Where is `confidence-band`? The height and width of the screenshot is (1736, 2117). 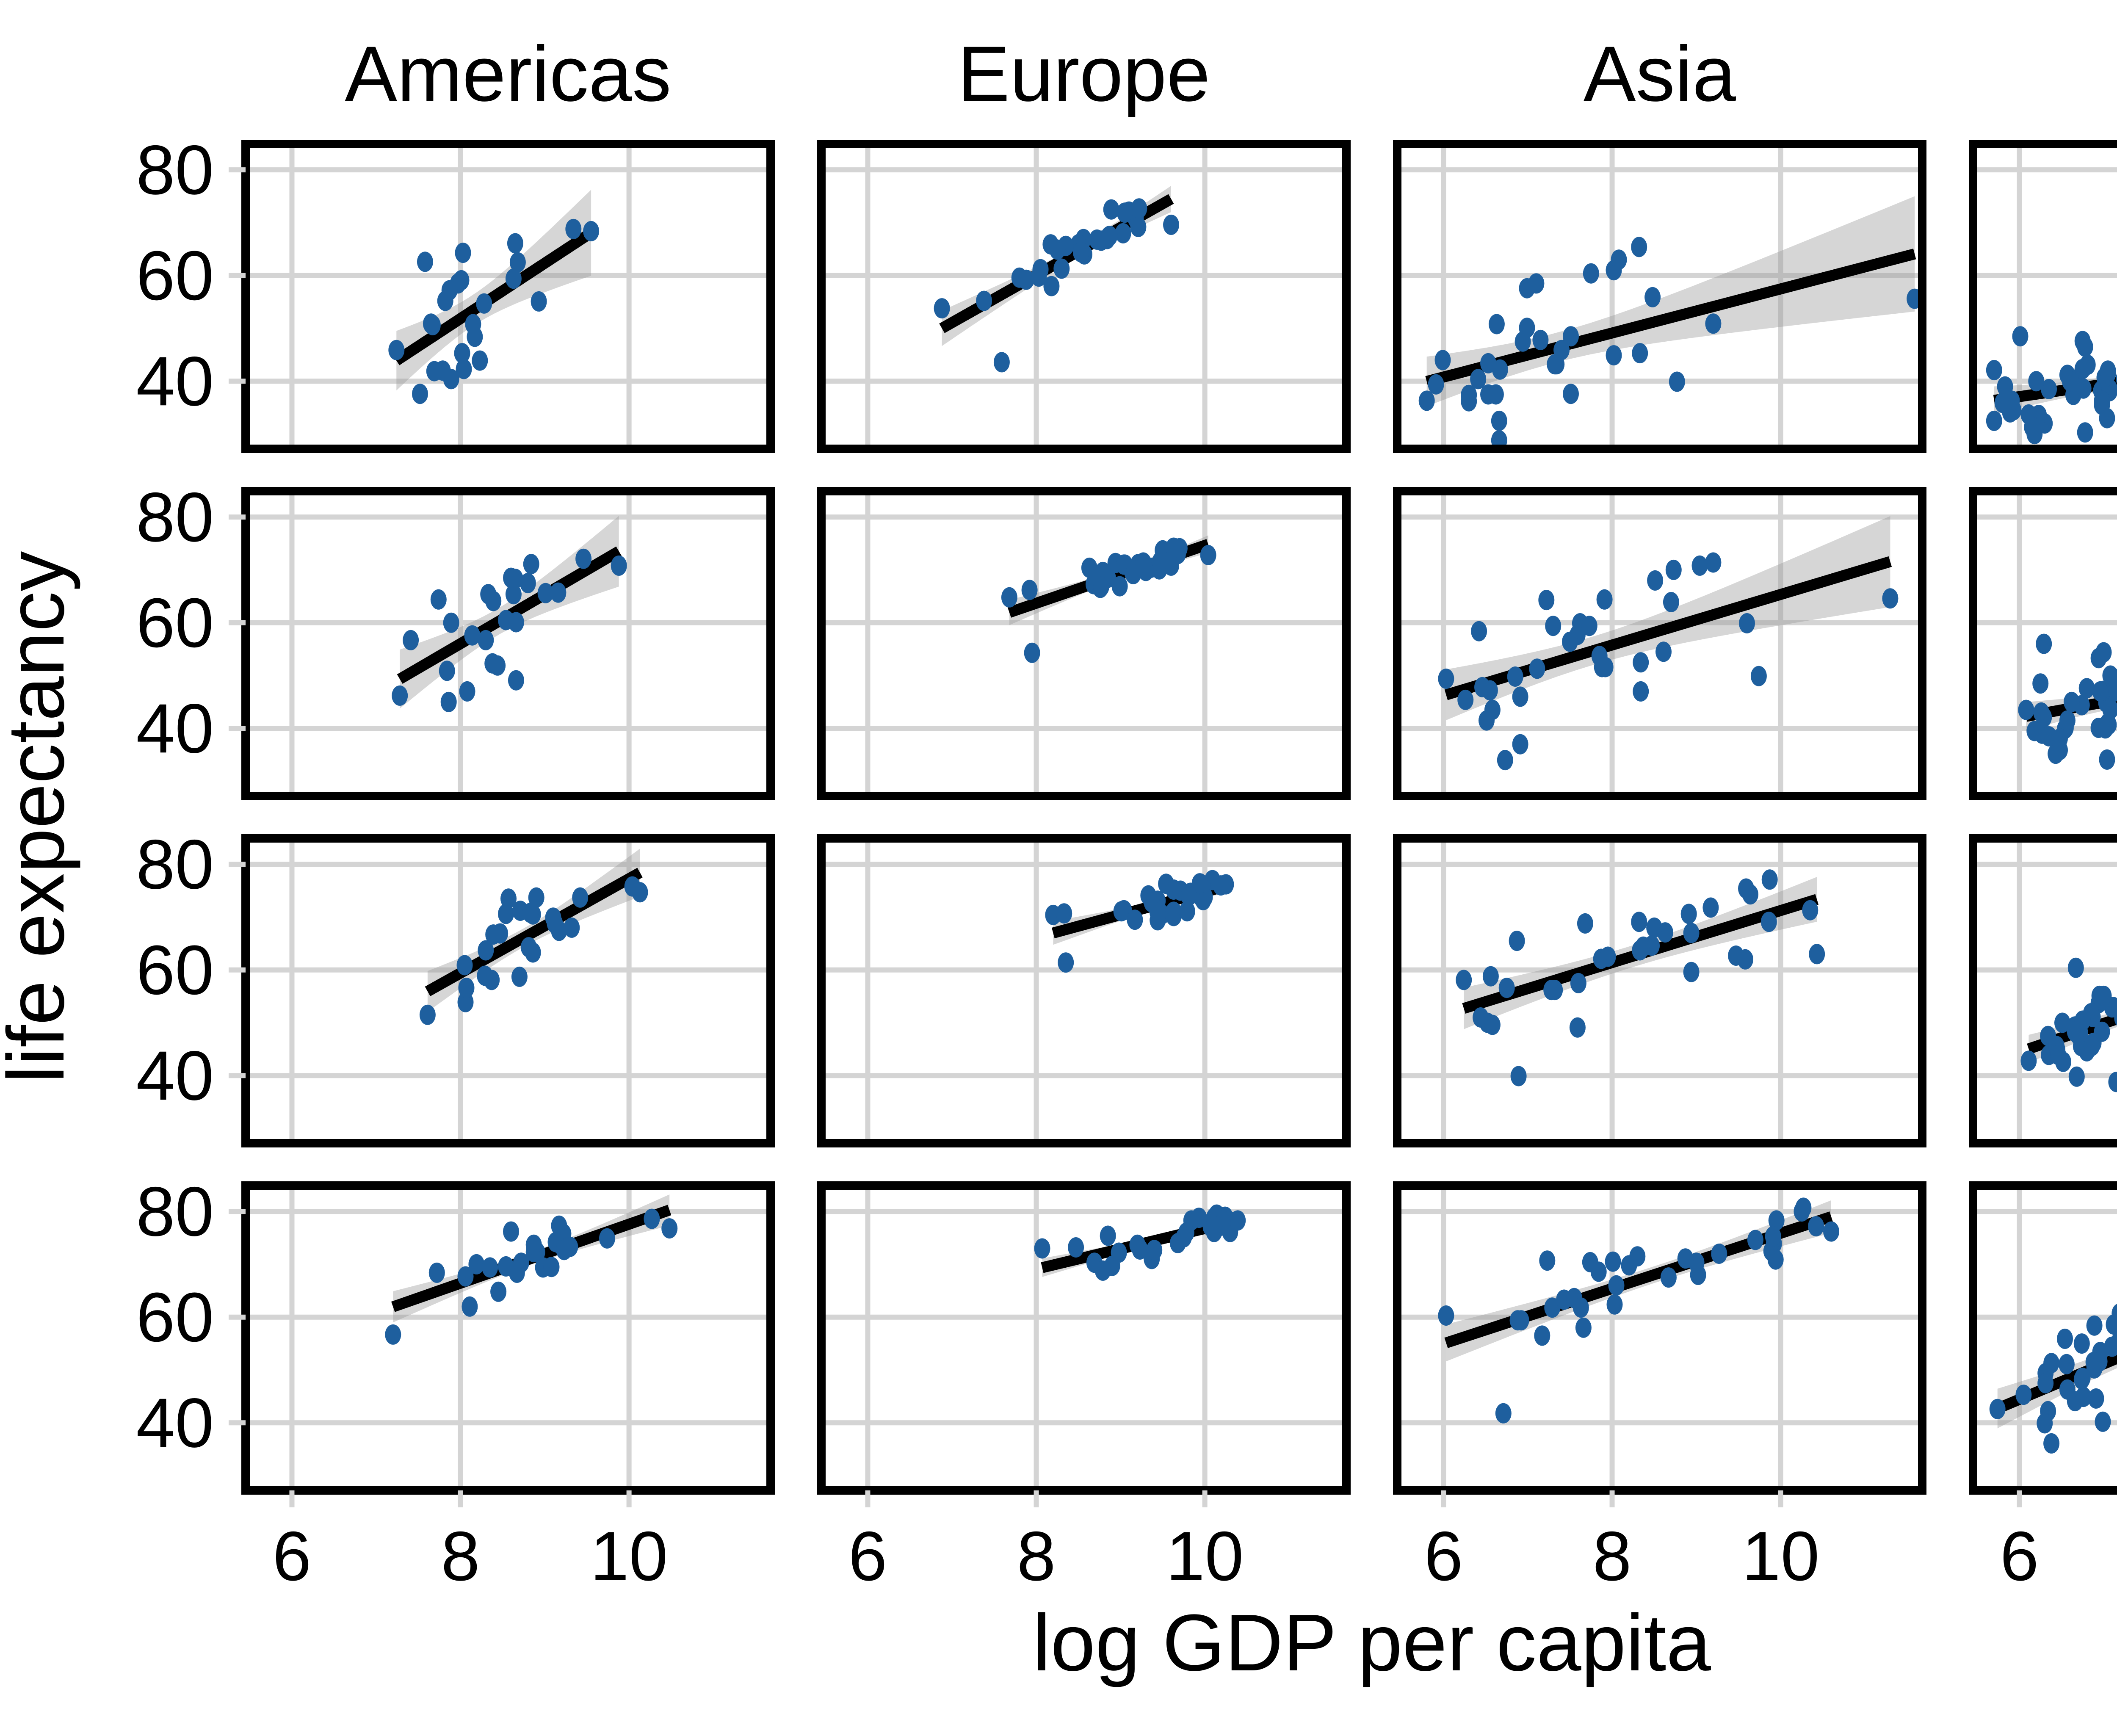 confidence-band is located at coordinates (1668, 618).